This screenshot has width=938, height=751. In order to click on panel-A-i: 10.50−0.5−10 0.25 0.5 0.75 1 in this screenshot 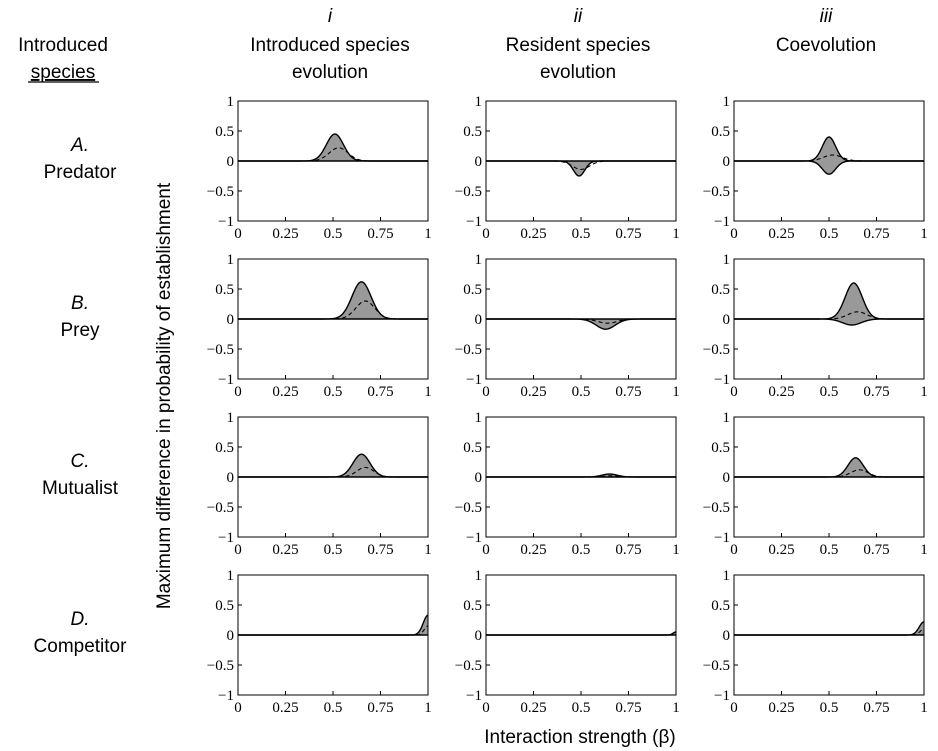, I will do `click(319, 168)`.